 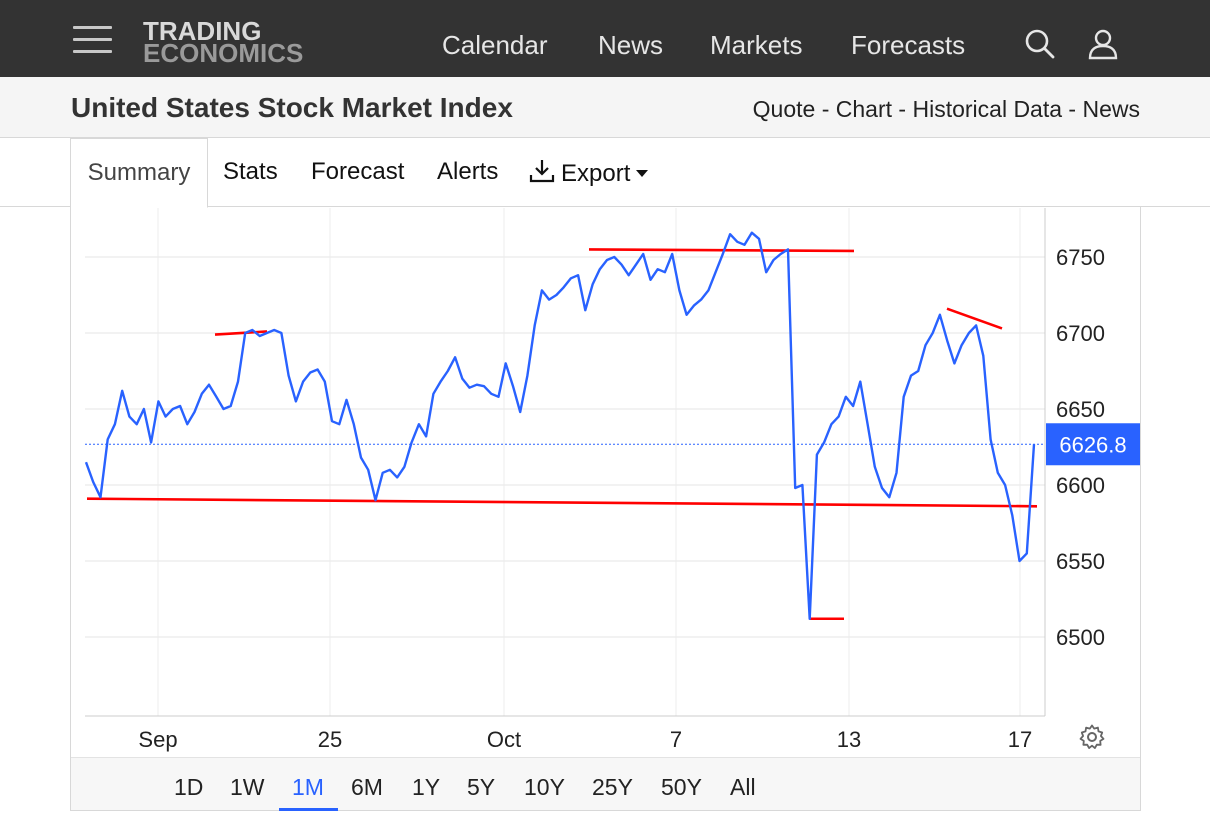 What do you see at coordinates (292, 107) in the screenshot?
I see `page-title: United States Stock Market Index` at bounding box center [292, 107].